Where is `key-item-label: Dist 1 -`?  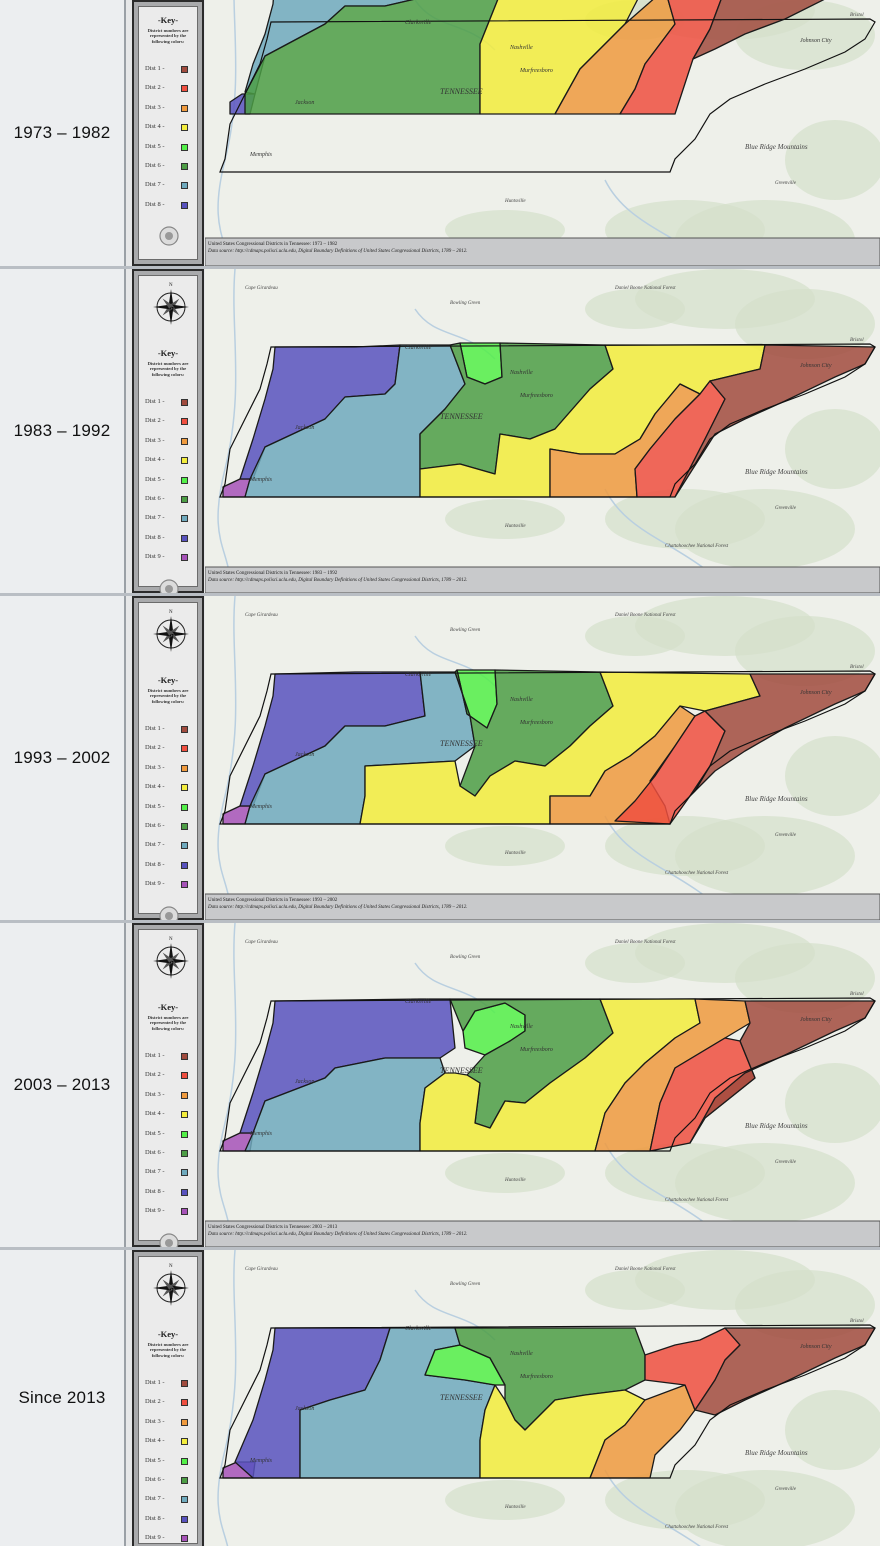
key-item-label: Dist 1 - is located at coordinates (155, 1055).